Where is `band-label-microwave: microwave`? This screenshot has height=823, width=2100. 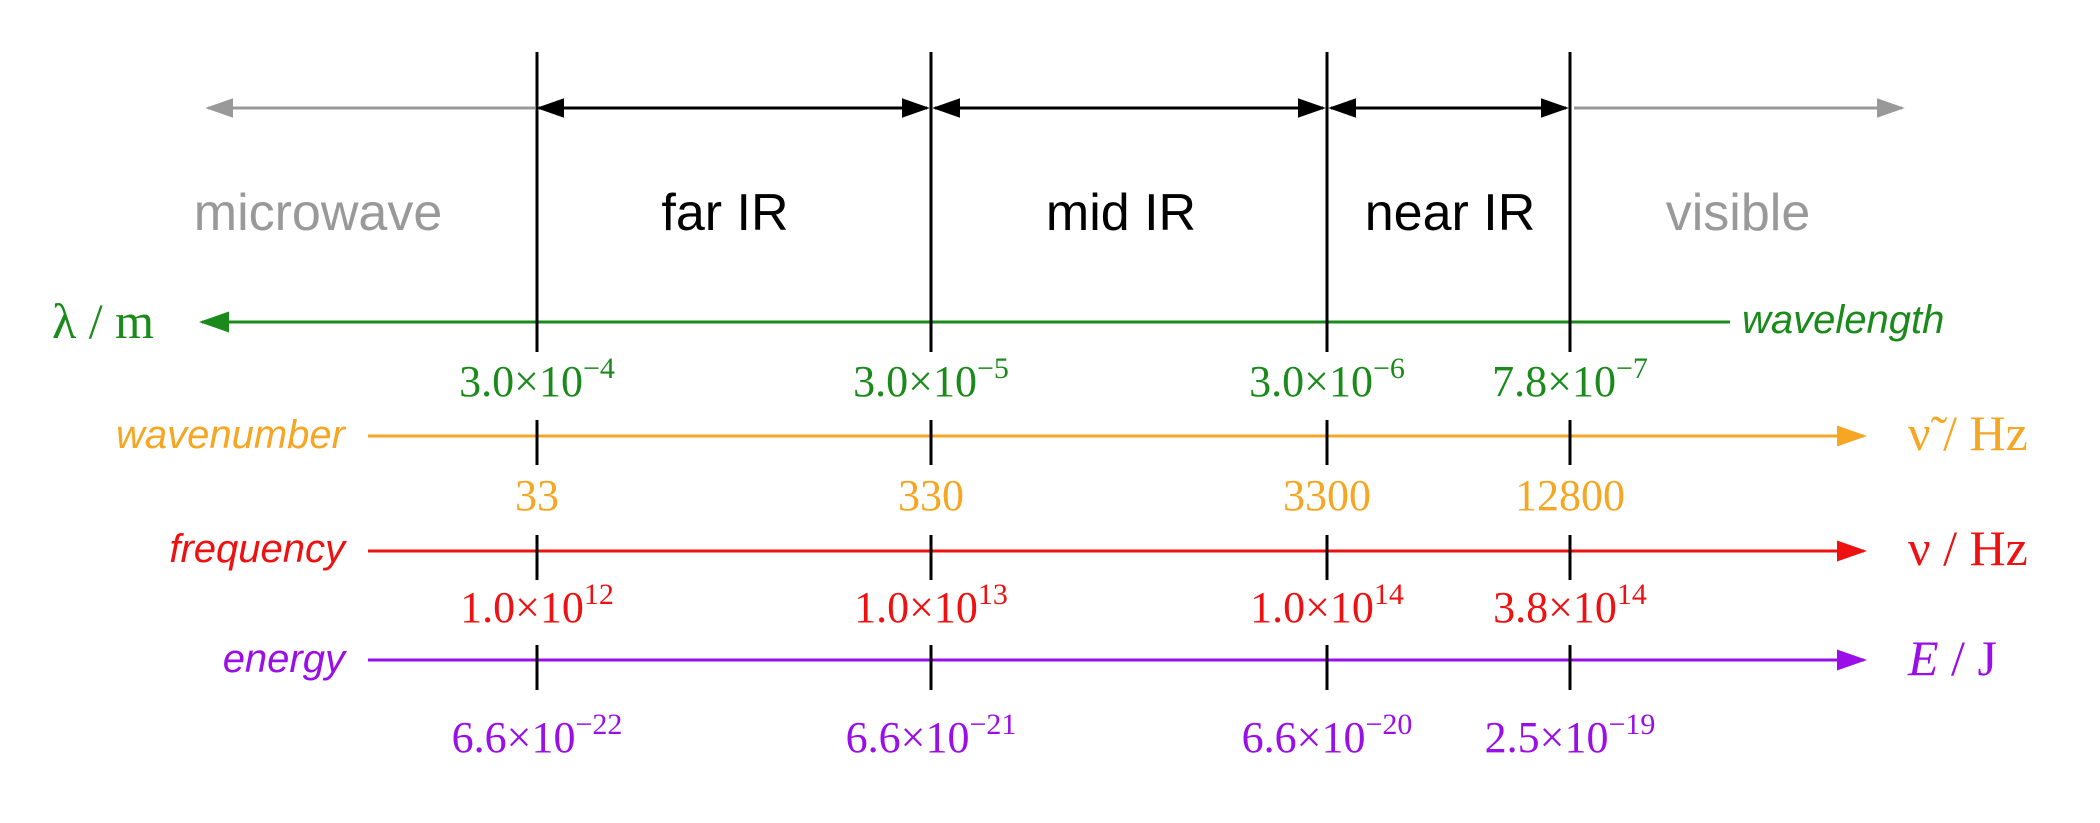 band-label-microwave: microwave is located at coordinates (318, 213).